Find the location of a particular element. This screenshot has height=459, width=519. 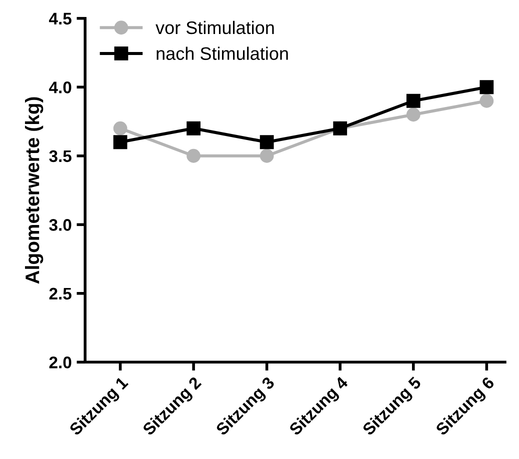

legend-label: nach Stimulation is located at coordinates (222, 53).